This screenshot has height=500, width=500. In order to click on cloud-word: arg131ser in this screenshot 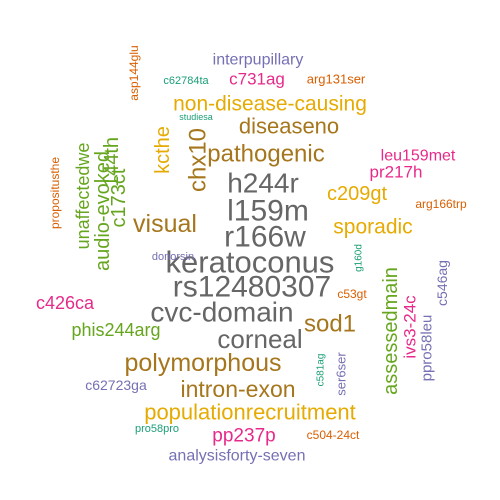, I will do `click(336, 79)`.